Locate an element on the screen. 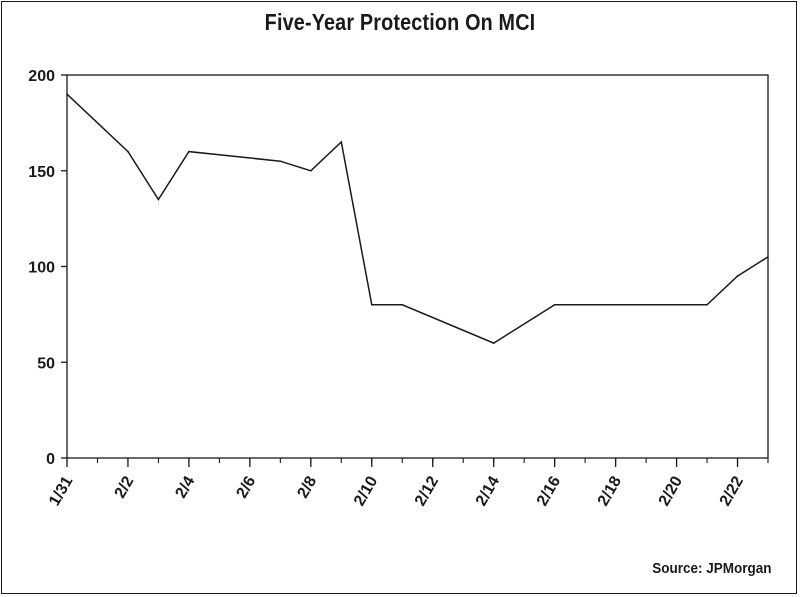 The image size is (800, 597). x-tick-label: 2/16 is located at coordinates (549, 491).